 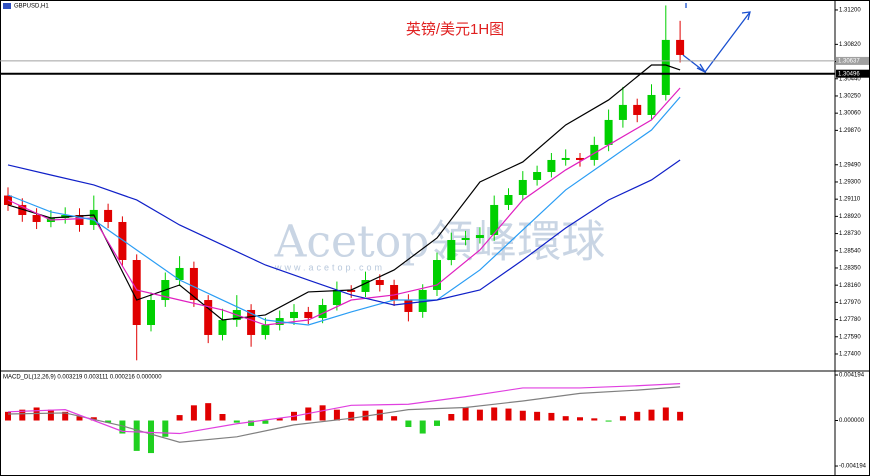 What do you see at coordinates (850, 303) in the screenshot?
I see `y-tick-label: 1.27970` at bounding box center [850, 303].